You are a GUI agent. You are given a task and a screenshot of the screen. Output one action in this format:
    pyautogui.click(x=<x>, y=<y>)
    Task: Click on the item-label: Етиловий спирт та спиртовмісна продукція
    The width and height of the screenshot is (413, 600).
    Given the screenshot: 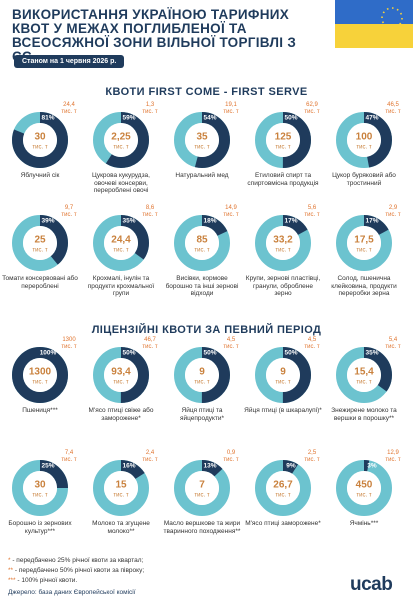 What is the action you would take?
    pyautogui.click(x=283, y=179)
    